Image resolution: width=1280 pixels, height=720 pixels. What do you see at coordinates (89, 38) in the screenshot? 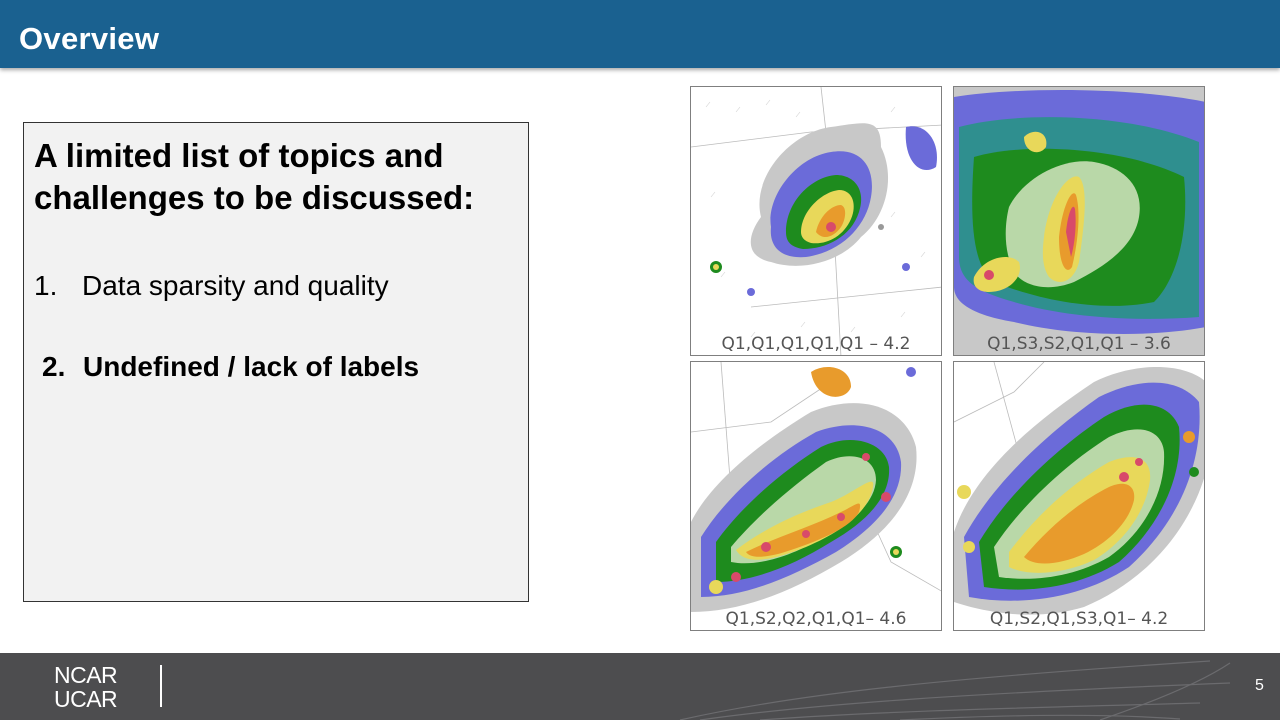
I see `slide-title: Overview` at bounding box center [89, 38].